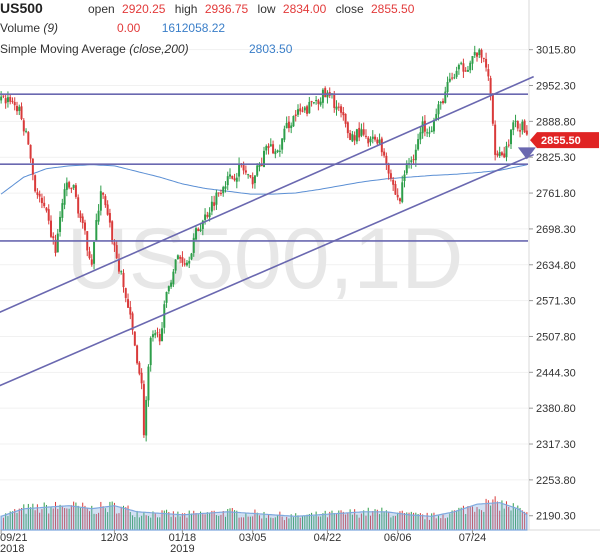  I want to click on symbol-label: US500, so click(21, 8).